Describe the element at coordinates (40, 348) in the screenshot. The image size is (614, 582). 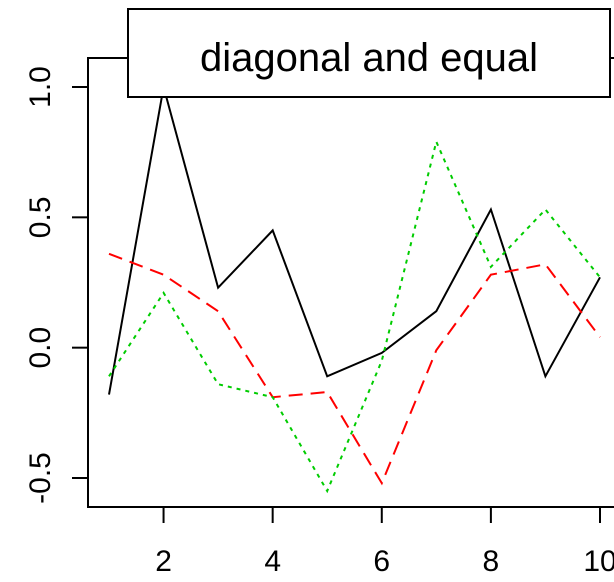
I see `y-tick-label: 0.0` at that location.